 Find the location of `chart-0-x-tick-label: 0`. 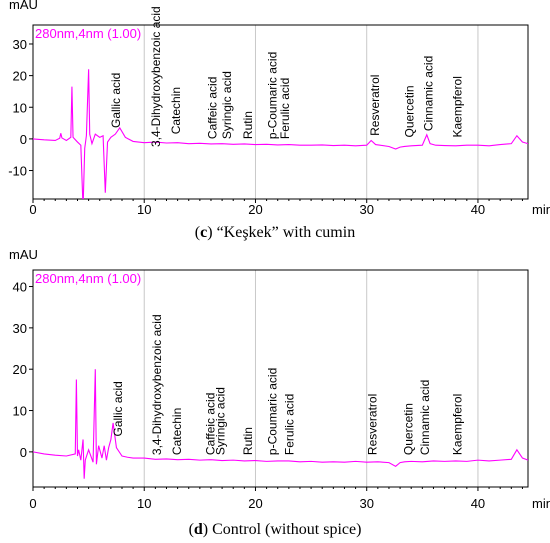

chart-0-x-tick-label: 0 is located at coordinates (32, 209).